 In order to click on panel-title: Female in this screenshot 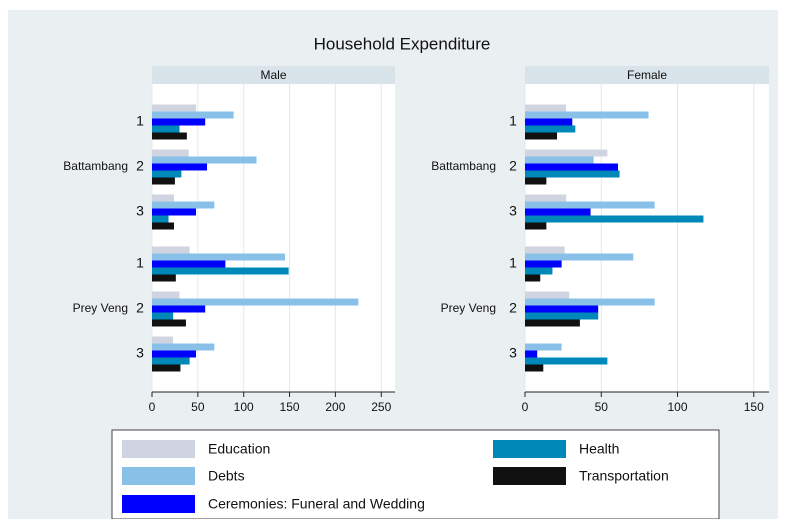, I will do `click(647, 75)`.